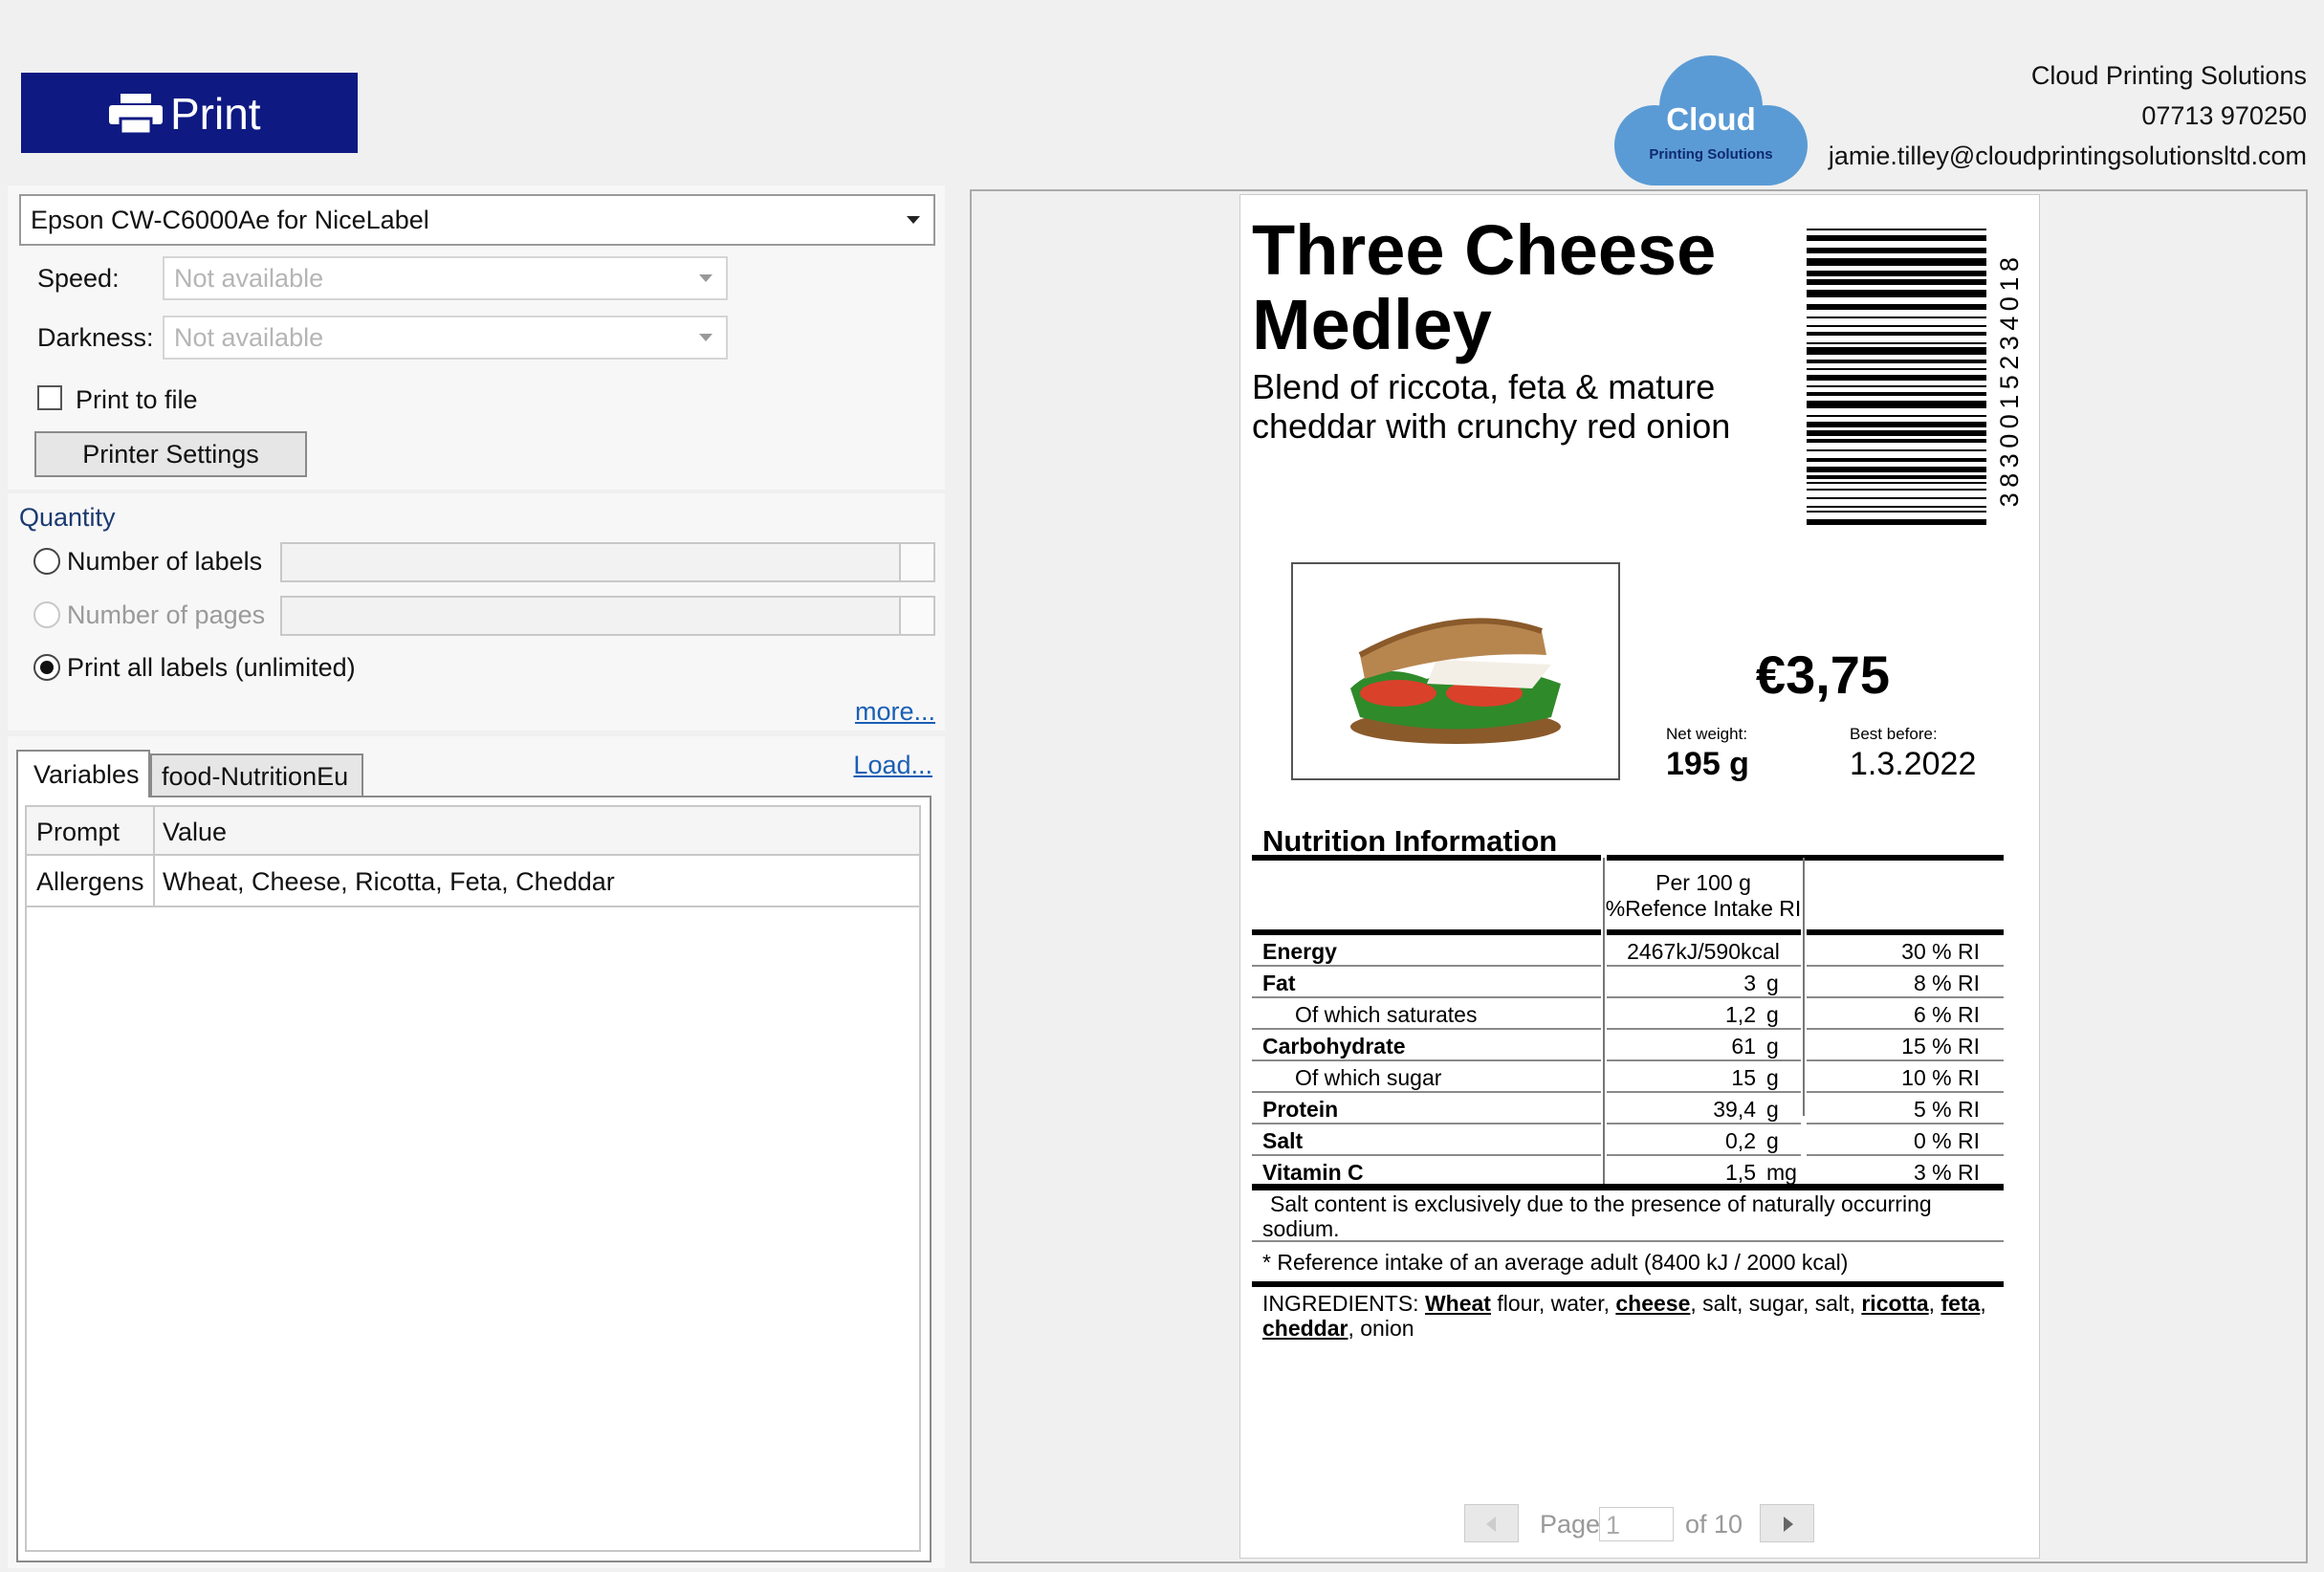 This screenshot has width=2324, height=1572. What do you see at coordinates (1491, 1523) in the screenshot?
I see `prev-page-button` at bounding box center [1491, 1523].